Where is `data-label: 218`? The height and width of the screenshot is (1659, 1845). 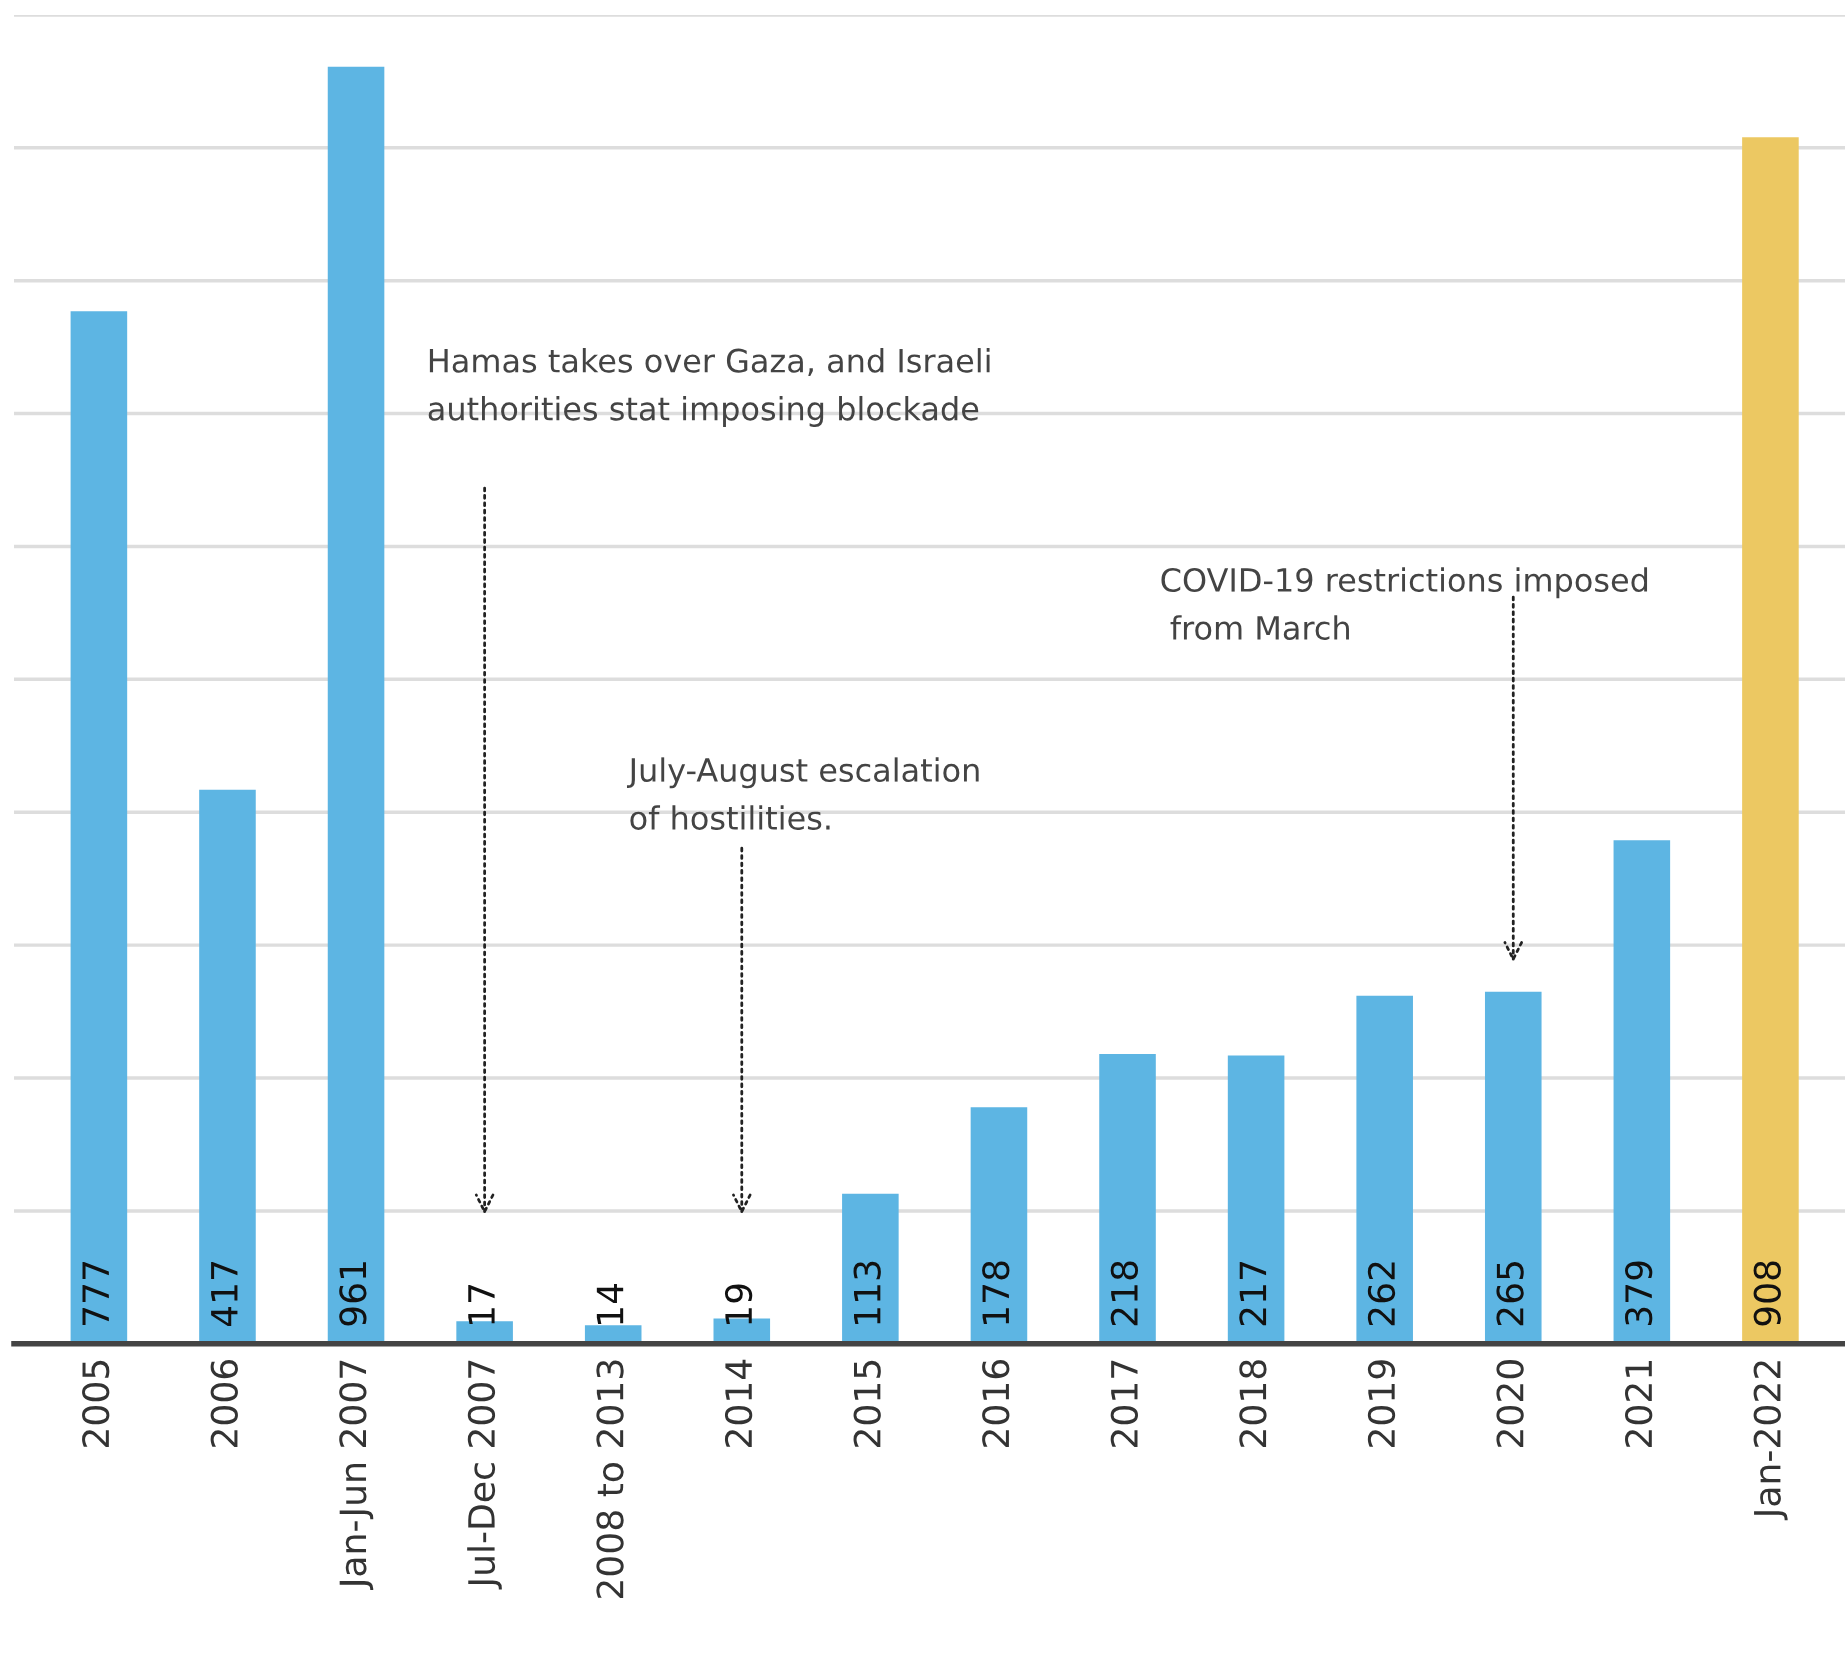
data-label: 218 is located at coordinates (1124, 1293).